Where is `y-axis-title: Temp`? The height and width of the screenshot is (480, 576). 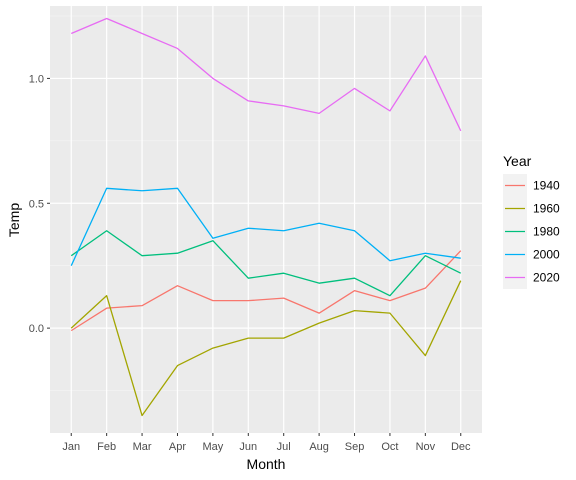 y-axis-title: Temp is located at coordinates (14, 220).